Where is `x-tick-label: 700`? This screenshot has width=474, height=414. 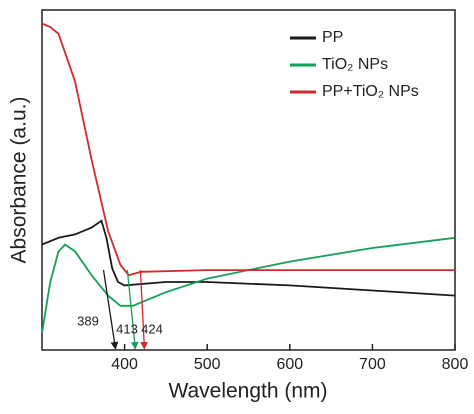
x-tick-label: 700 is located at coordinates (372, 364).